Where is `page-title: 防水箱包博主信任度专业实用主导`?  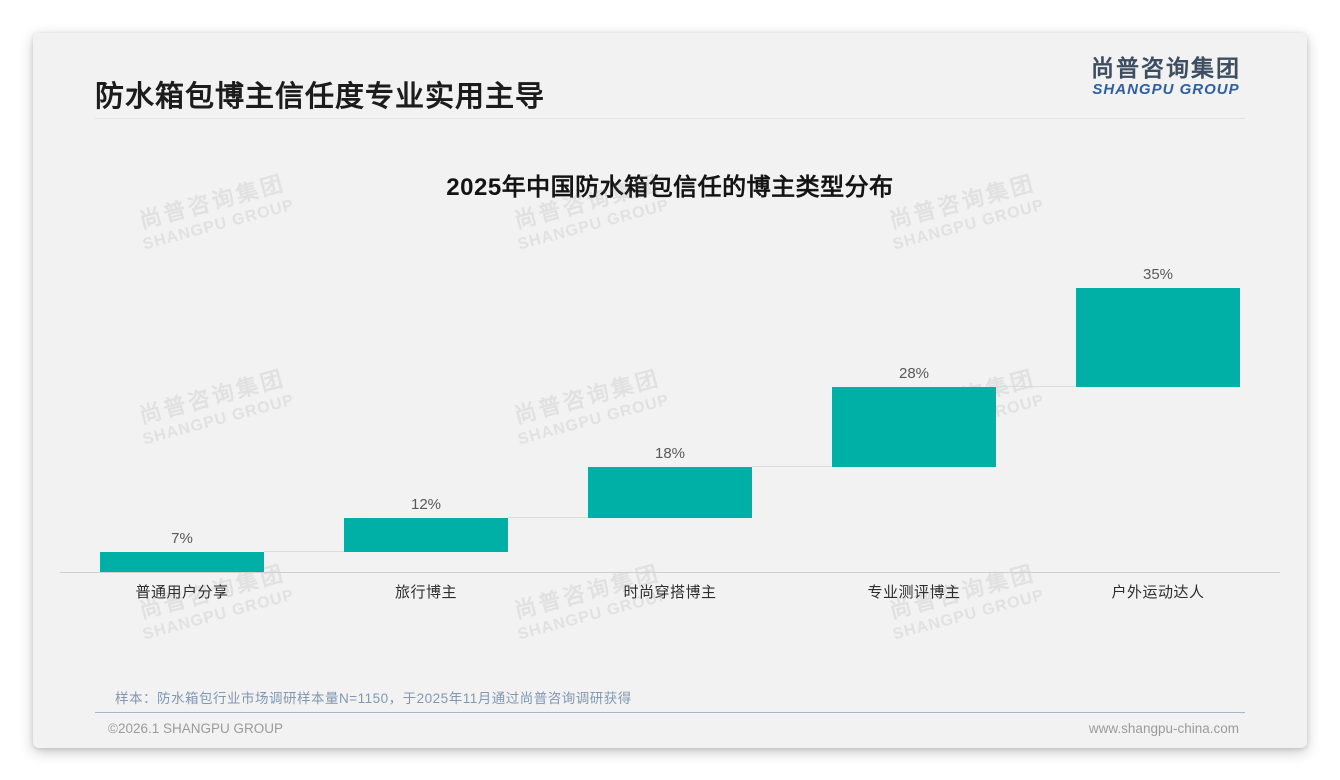
page-title: 防水箱包博主信任度专业实用主导 is located at coordinates (320, 97).